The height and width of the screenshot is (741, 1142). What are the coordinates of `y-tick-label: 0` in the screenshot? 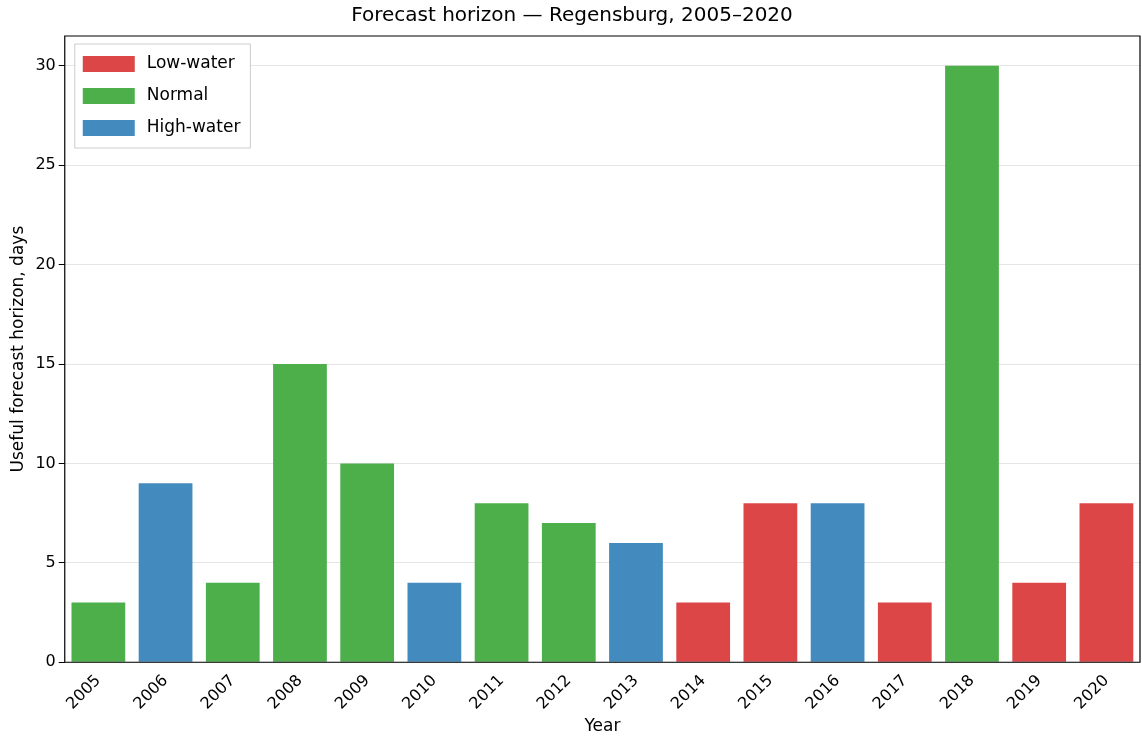 It's located at (50, 661).